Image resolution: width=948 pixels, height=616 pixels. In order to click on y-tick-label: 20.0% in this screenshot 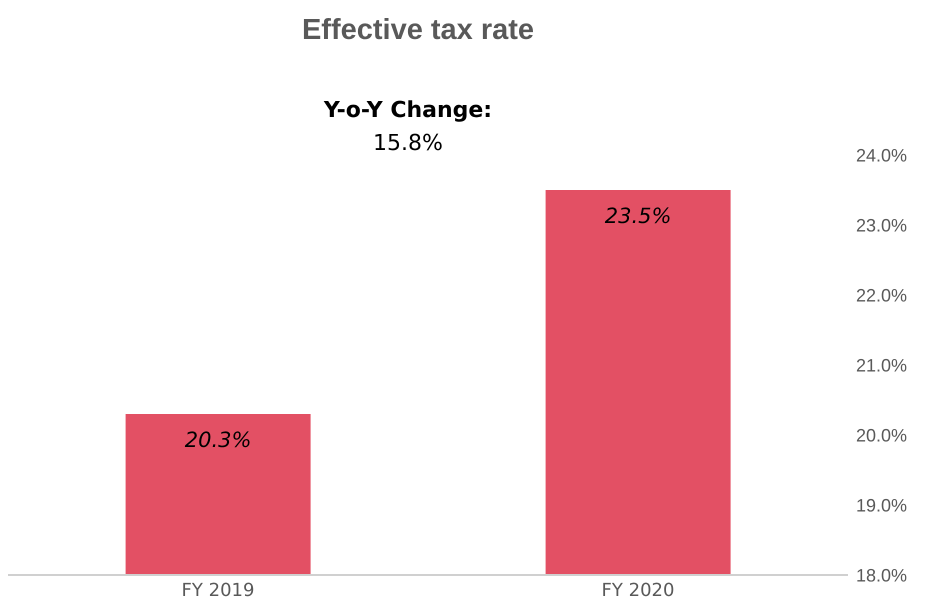, I will do `click(882, 435)`.